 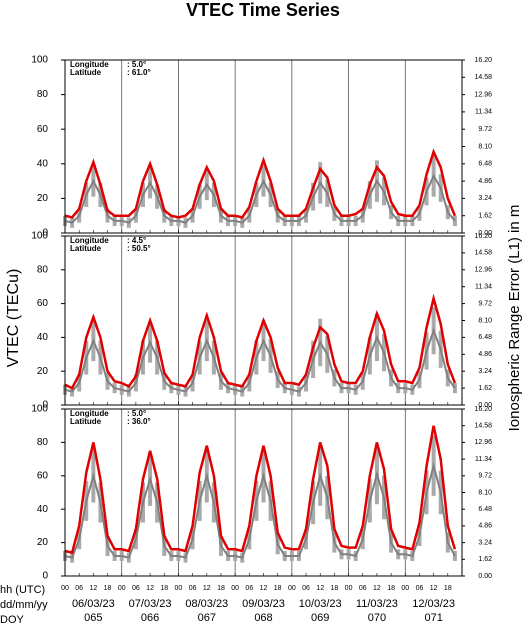 What do you see at coordinates (320, 604) in the screenshot?
I see `date-label: 10/03/23` at bounding box center [320, 604].